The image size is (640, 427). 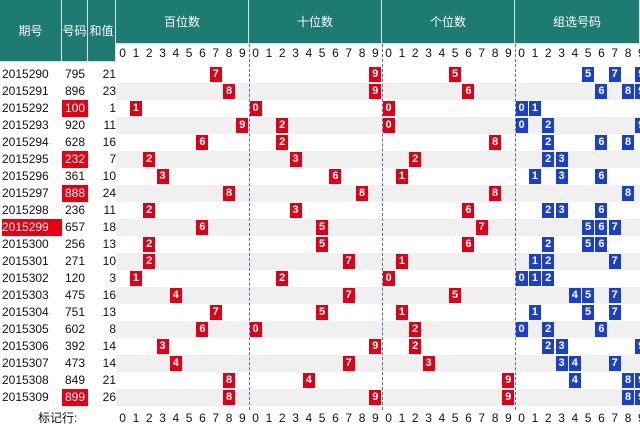 I want to click on tens-digit-header: 0, so click(x=255, y=53).